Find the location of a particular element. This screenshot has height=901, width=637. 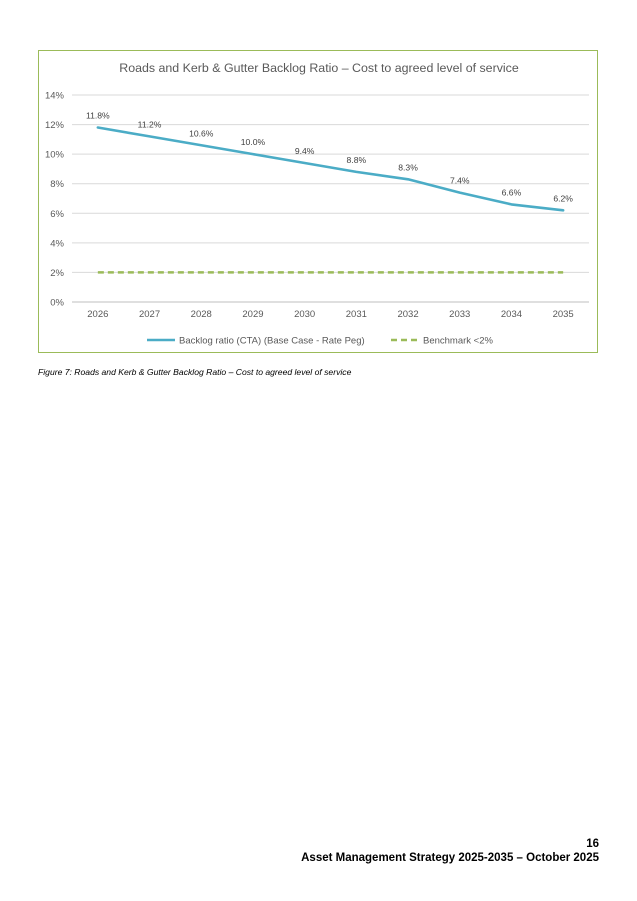

x-tick-label: 2029 is located at coordinates (252, 314).